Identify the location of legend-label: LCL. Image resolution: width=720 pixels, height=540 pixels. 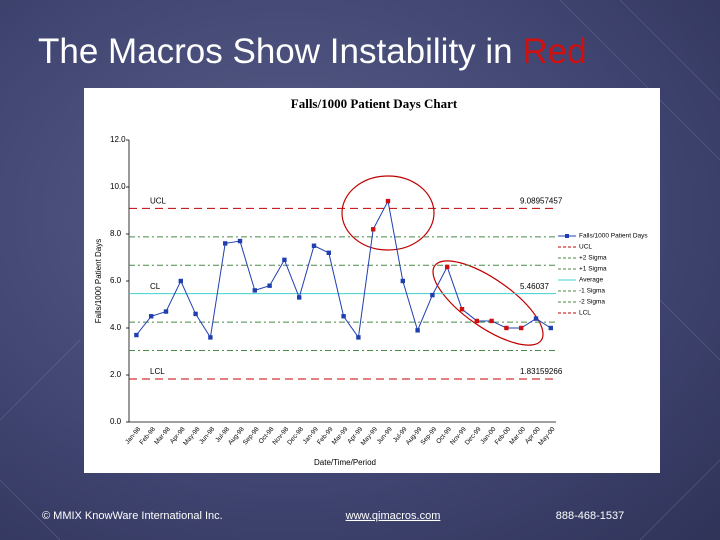
(585, 313).